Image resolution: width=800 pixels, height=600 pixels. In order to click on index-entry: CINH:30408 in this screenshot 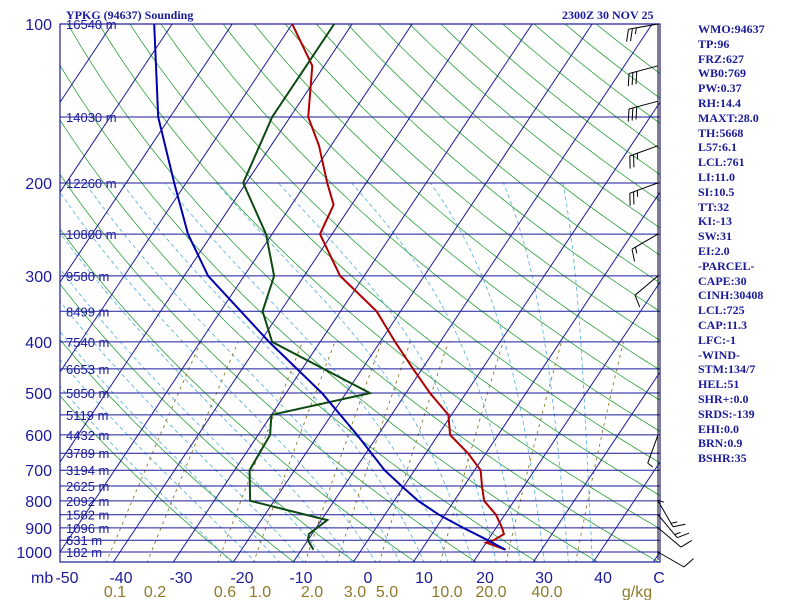, I will do `click(731, 295)`.